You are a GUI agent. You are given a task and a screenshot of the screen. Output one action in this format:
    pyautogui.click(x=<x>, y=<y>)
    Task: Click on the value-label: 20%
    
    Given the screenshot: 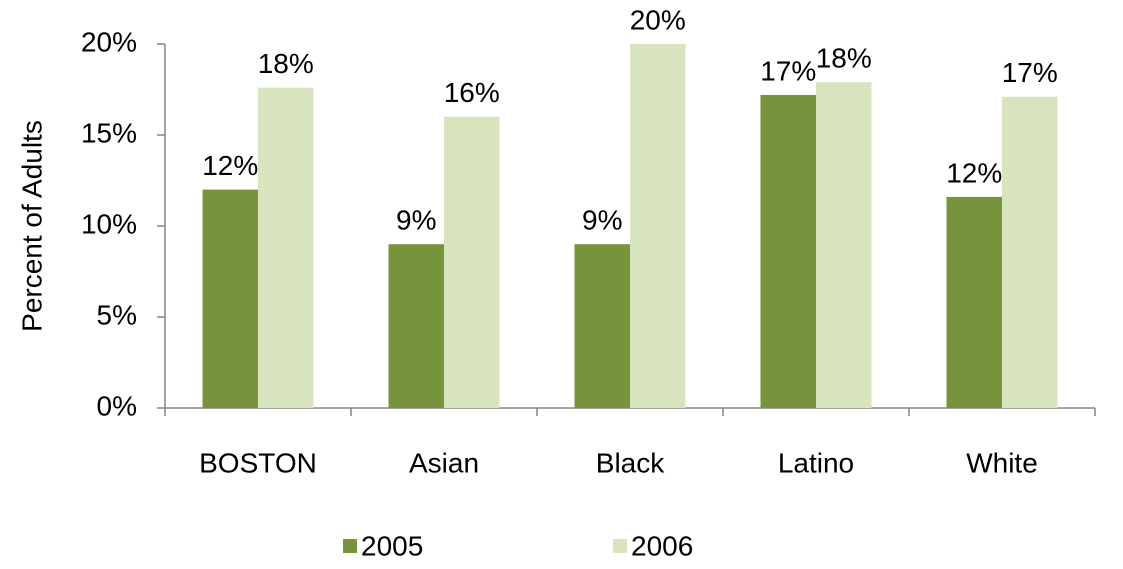 What is the action you would take?
    pyautogui.click(x=658, y=19)
    